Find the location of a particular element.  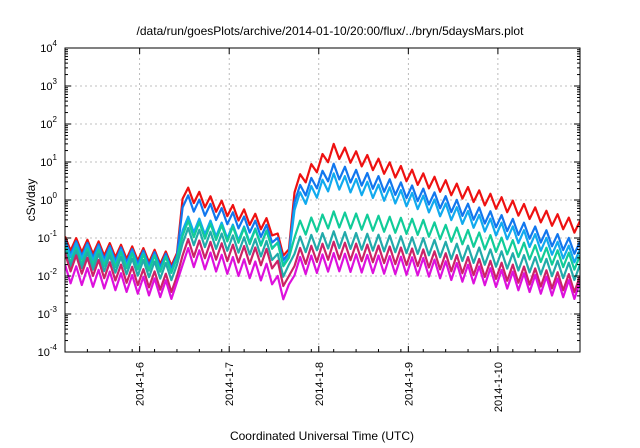

y-tick-label: 10⁻² is located at coordinates (48, 275).